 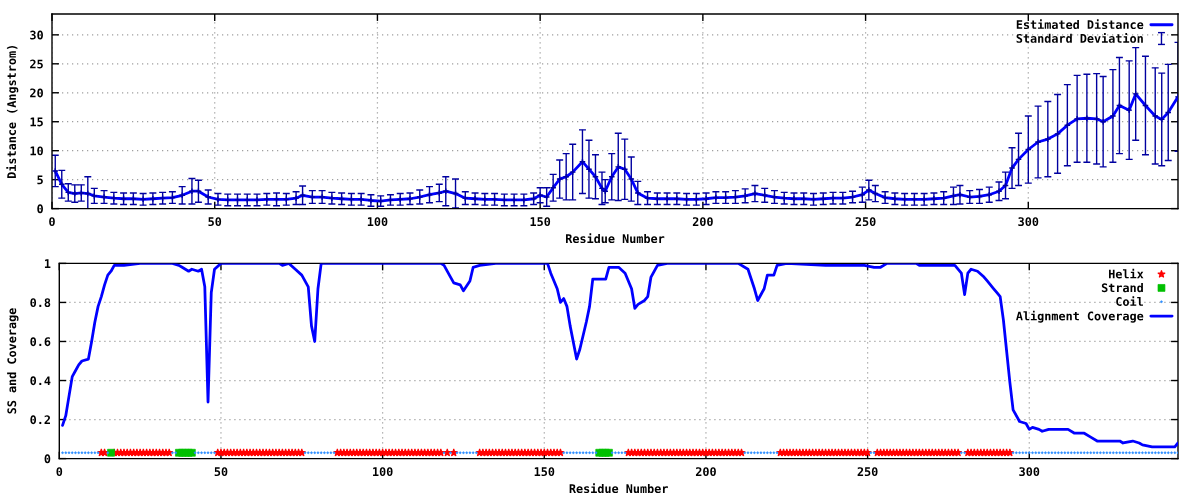 What do you see at coordinates (1080, 316) in the screenshot?
I see `legend-label: Alignment Coverage` at bounding box center [1080, 316].